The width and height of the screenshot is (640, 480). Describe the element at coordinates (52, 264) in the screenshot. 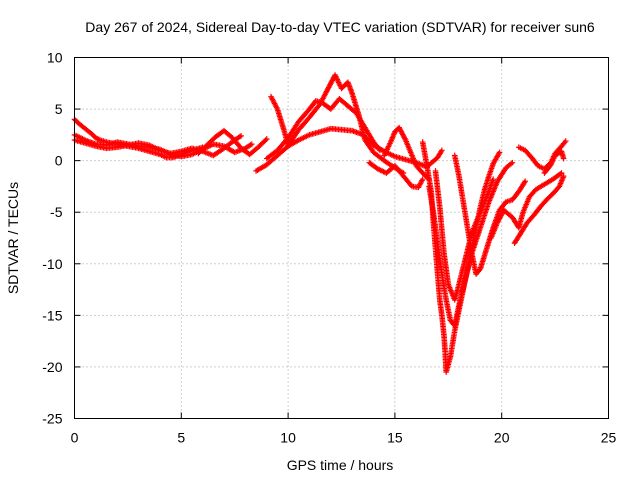

I see `y-tick-label: -10` at that location.